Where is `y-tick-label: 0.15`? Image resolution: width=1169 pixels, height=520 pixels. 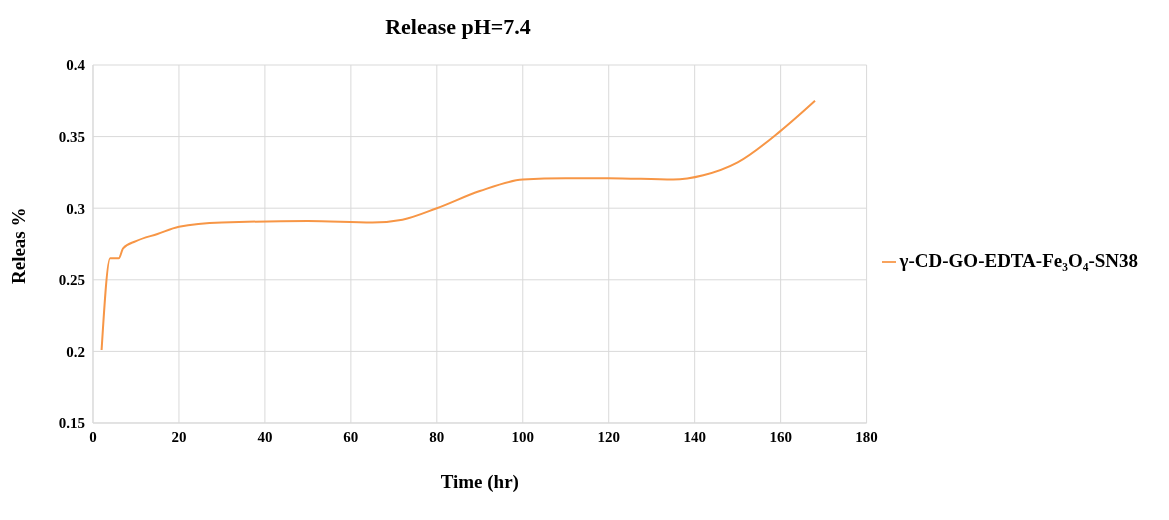
y-tick-label: 0.15 is located at coordinates (71, 423).